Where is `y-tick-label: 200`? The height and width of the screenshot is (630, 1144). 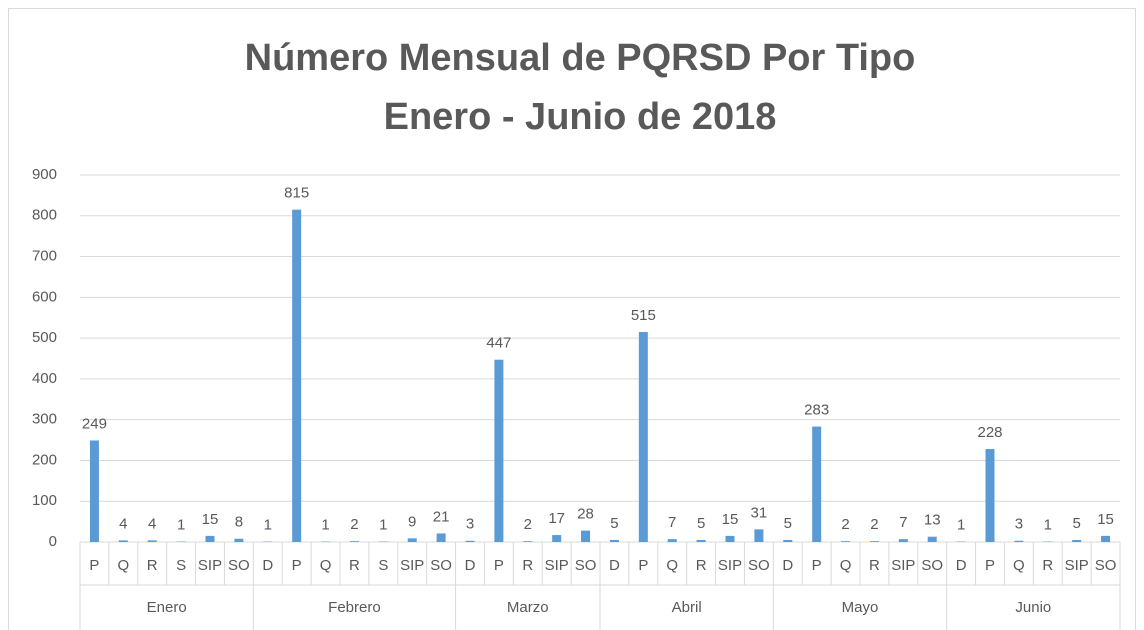 y-tick-label: 200 is located at coordinates (44, 459).